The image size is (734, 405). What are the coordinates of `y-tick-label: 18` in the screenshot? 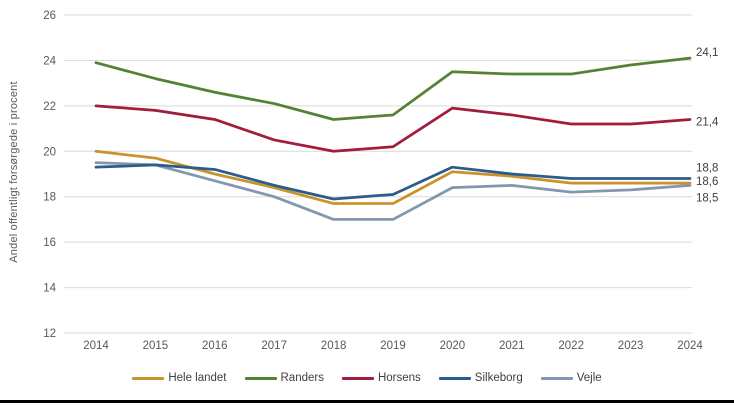 It's located at (49, 198).